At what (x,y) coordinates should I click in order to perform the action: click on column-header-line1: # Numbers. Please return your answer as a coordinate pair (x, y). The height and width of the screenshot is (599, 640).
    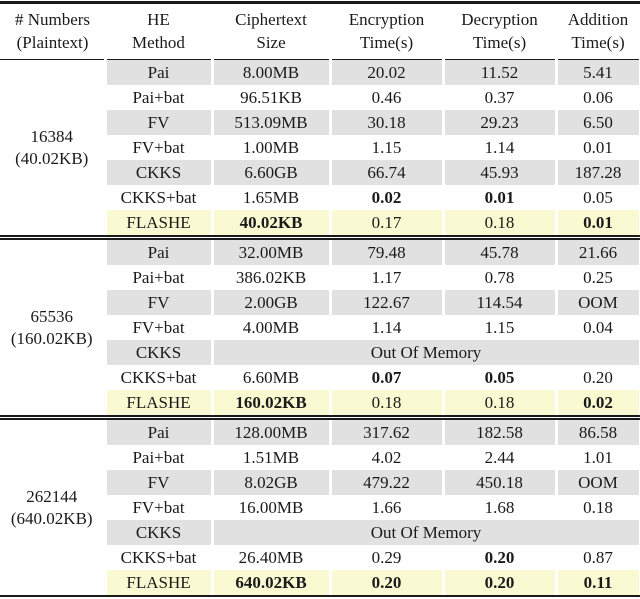
    Looking at the image, I should click on (52, 19).